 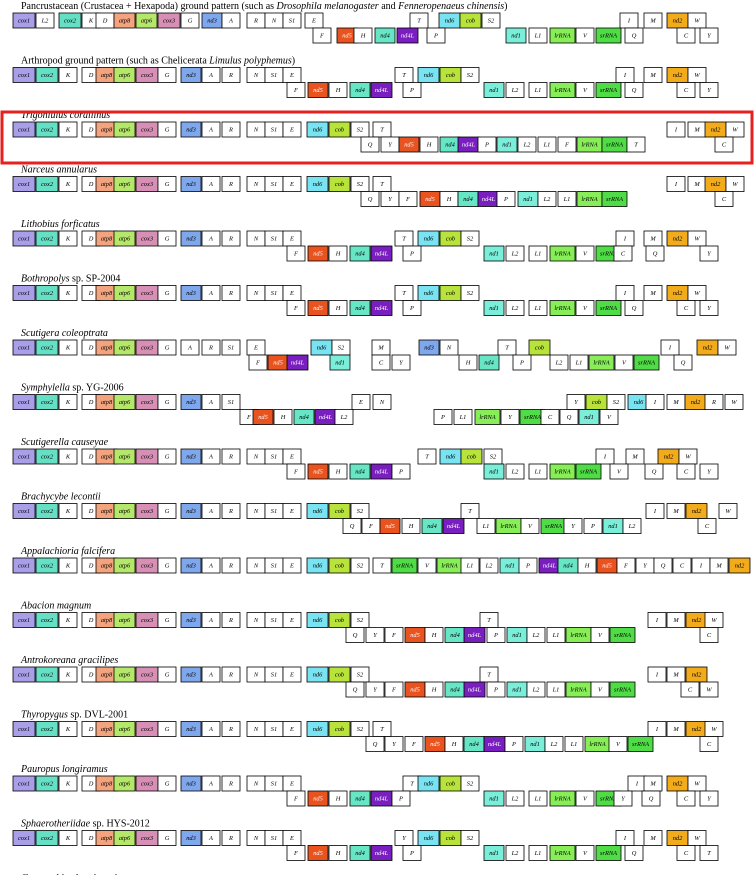 I want to click on gene-atp8: atp8, so click(x=106, y=293).